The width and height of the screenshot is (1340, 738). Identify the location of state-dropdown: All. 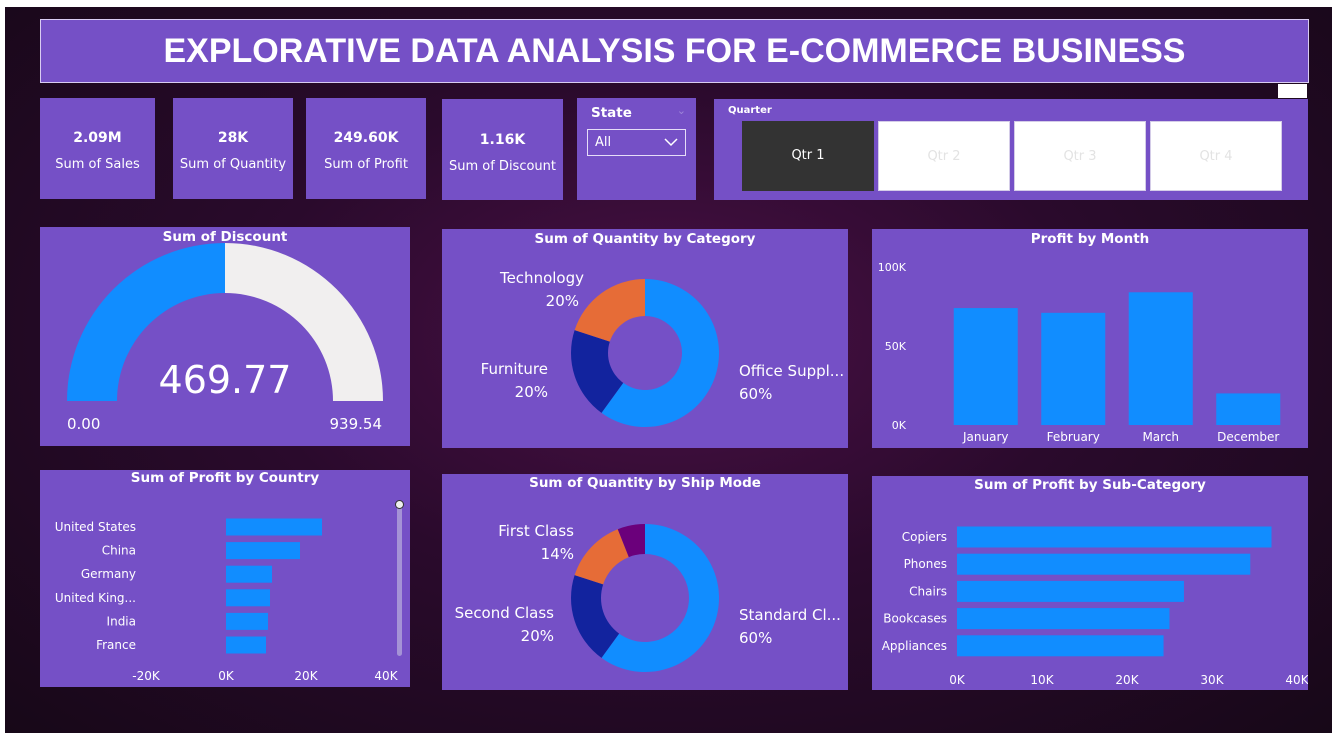
(636, 142).